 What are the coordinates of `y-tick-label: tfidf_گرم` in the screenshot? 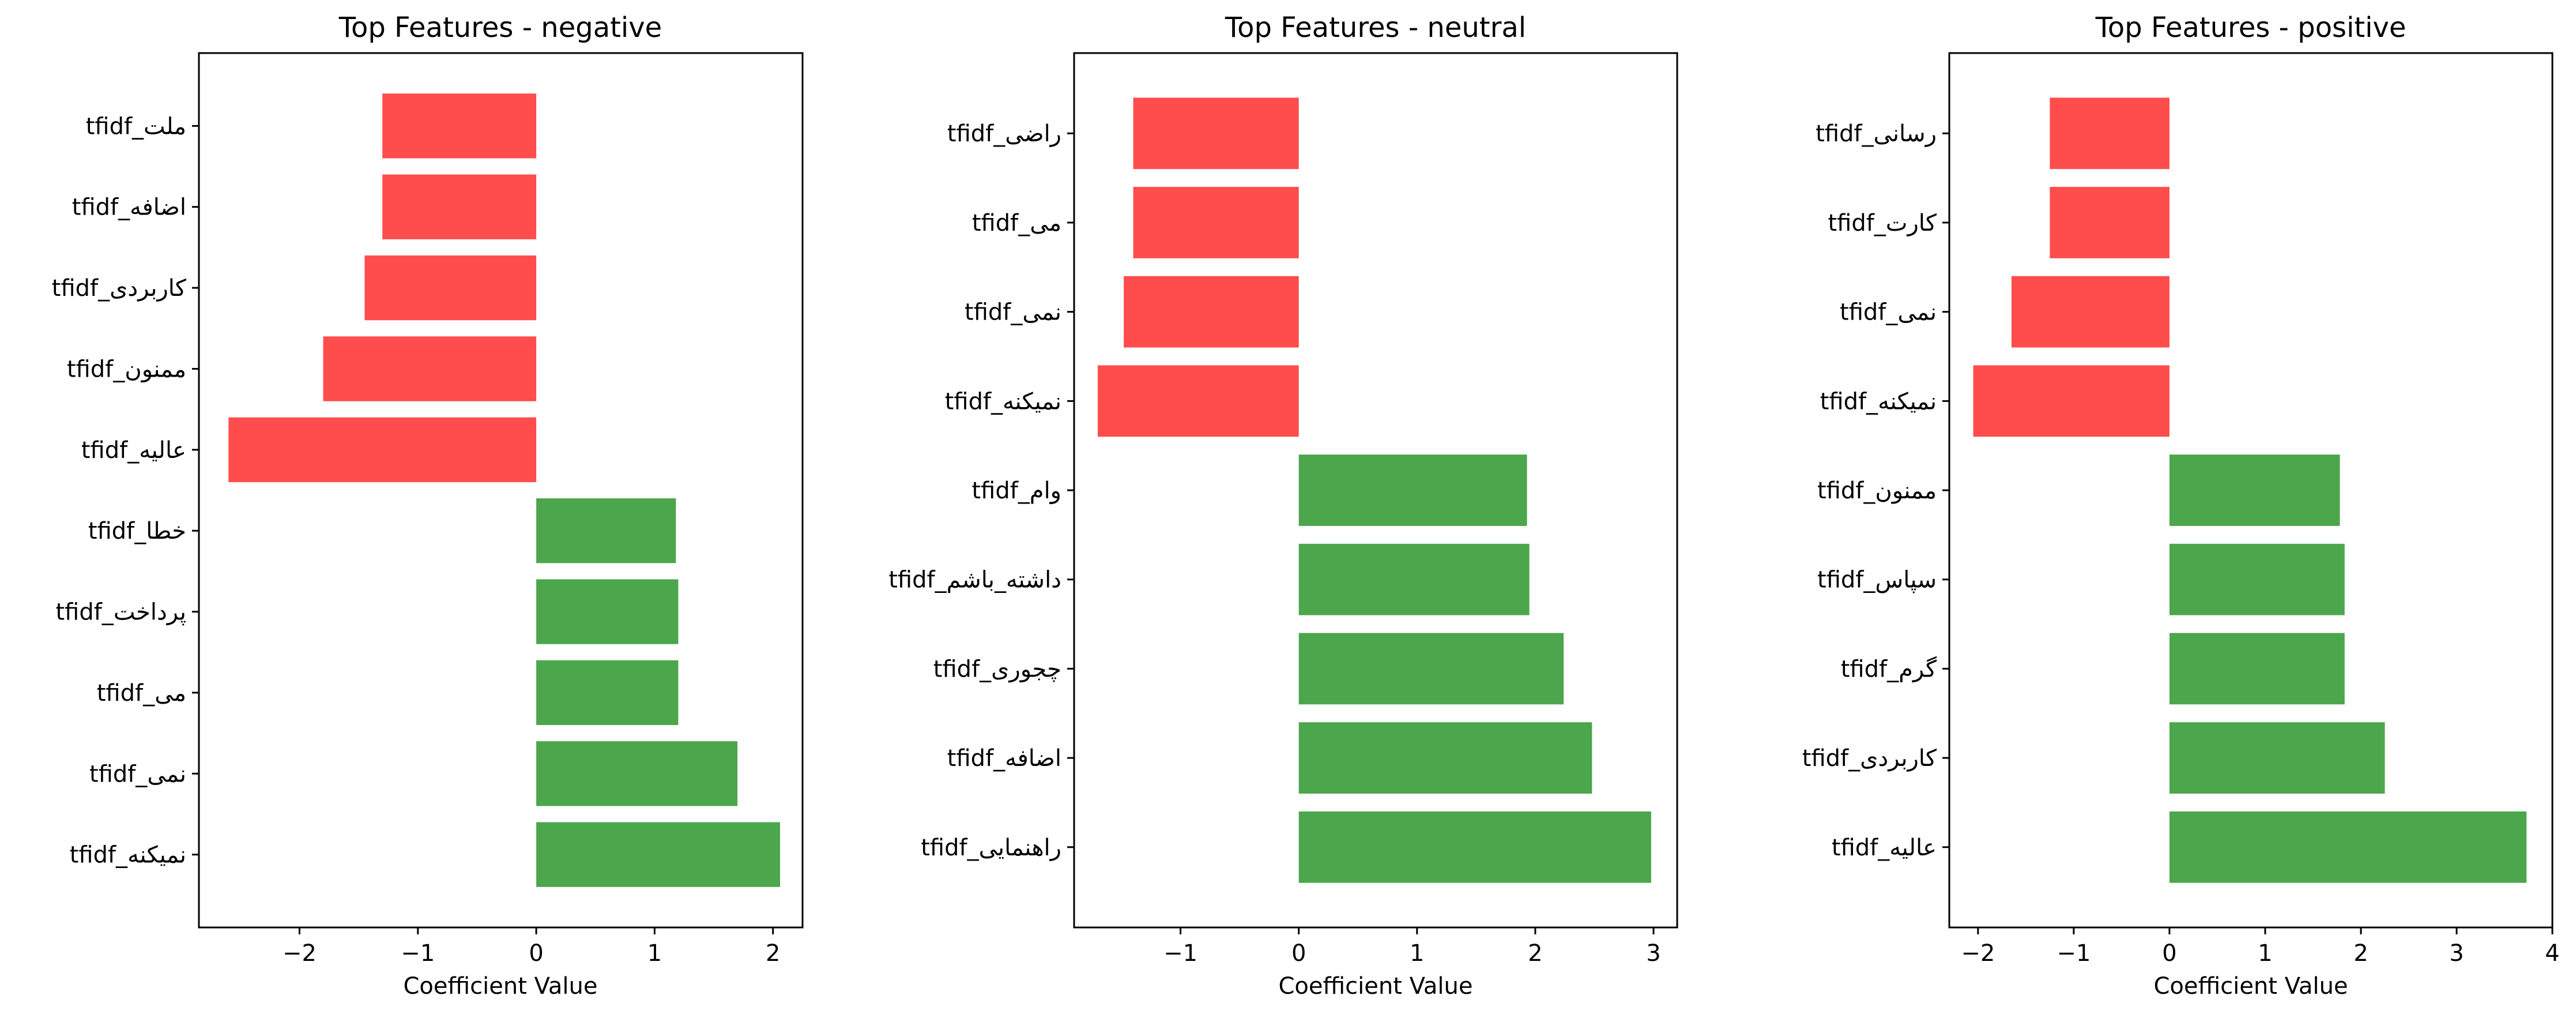 It's located at (1889, 669).